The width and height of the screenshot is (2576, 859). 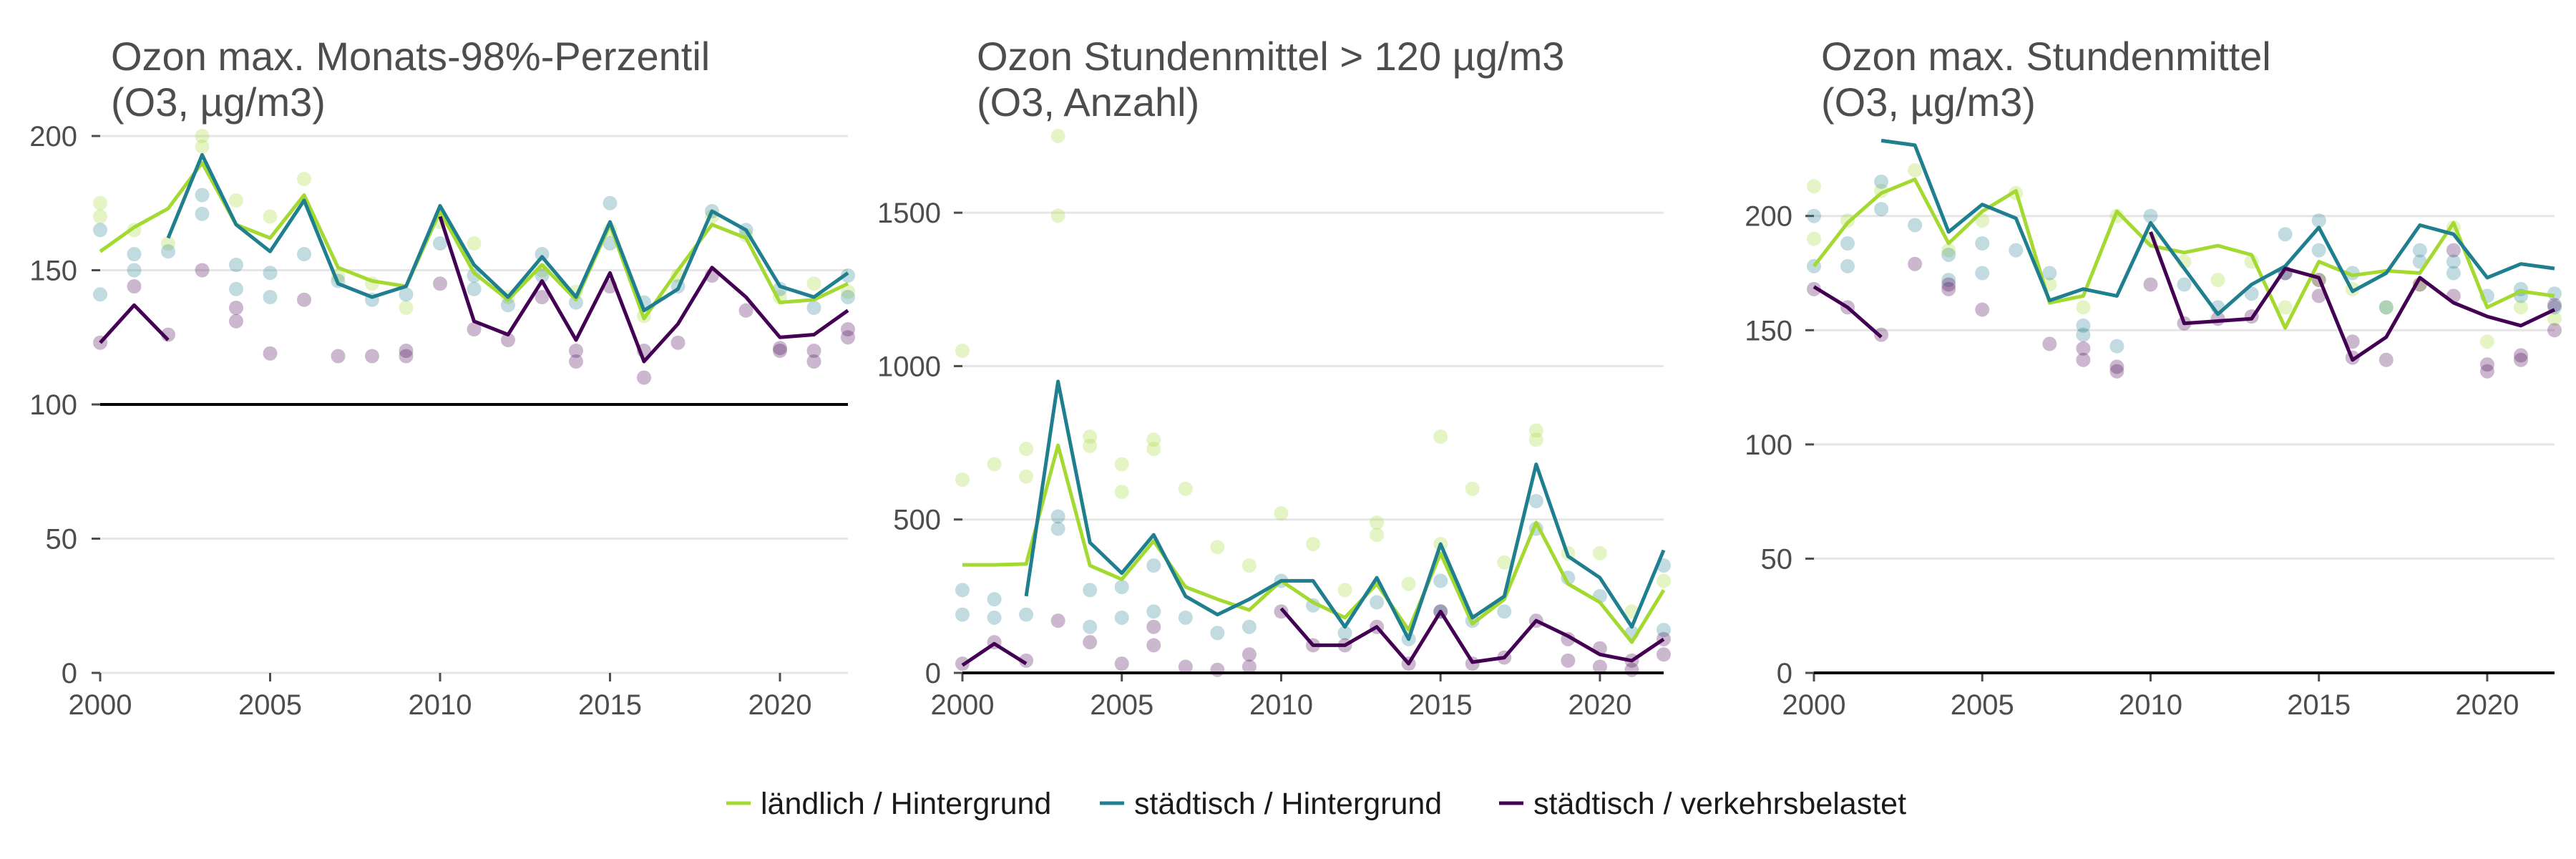 I want to click on x-tick-label: 2020, so click(x=1599, y=705).